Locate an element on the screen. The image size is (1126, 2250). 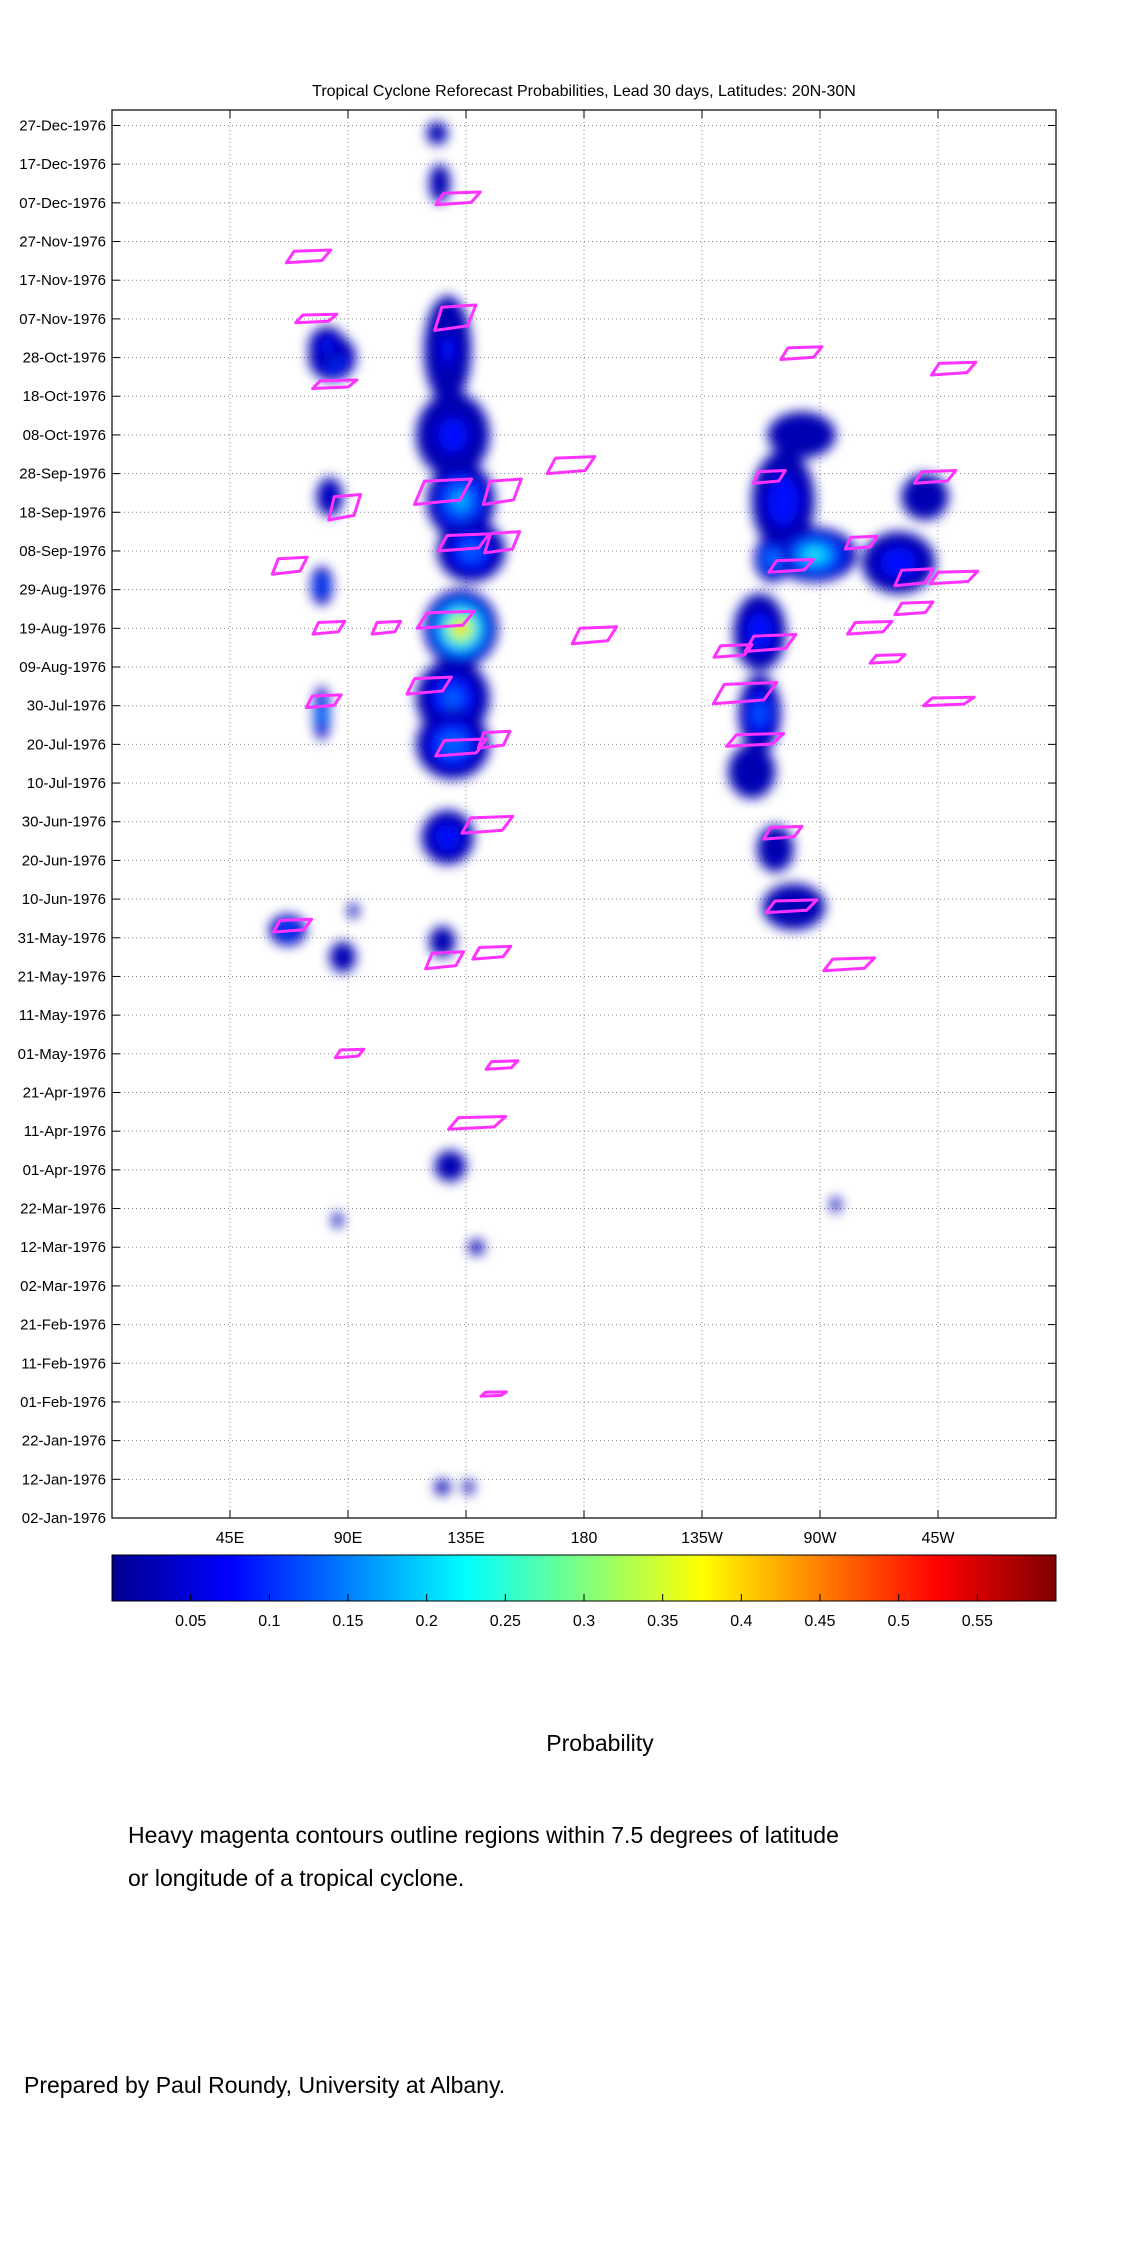
y-tick-label: 28-Oct-1976 is located at coordinates (64, 358).